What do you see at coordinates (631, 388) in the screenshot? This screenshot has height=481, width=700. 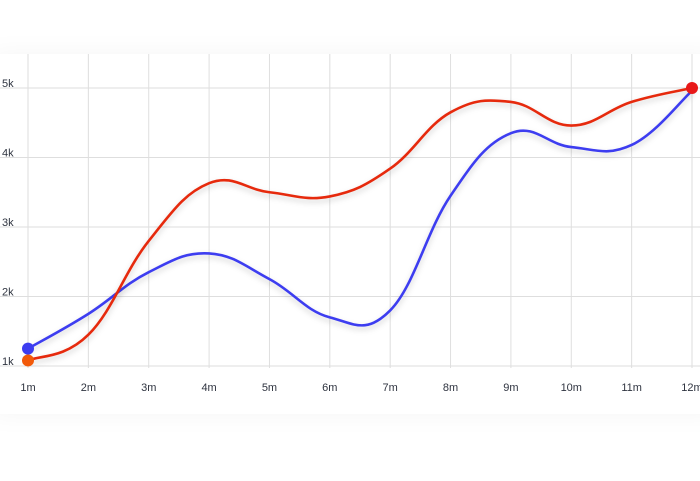 I see `x-tick-label: 11m` at bounding box center [631, 388].